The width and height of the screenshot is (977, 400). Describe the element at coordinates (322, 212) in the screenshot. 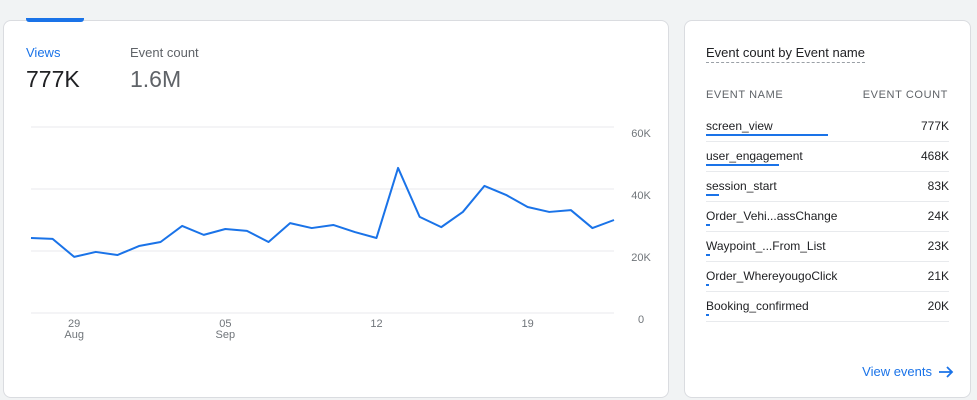

I see `line-series` at that location.